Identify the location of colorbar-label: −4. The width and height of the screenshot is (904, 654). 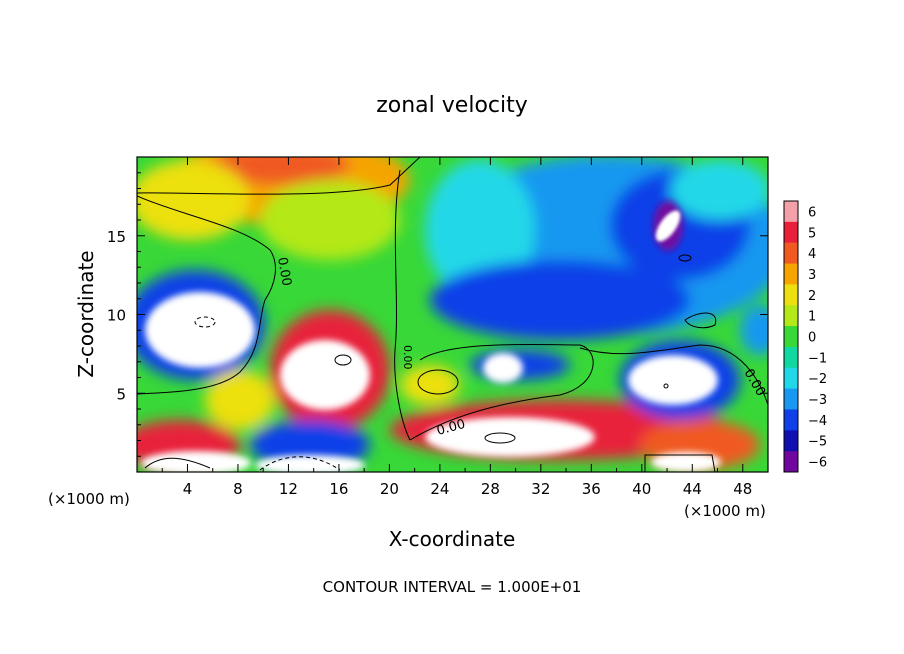
(817, 421).